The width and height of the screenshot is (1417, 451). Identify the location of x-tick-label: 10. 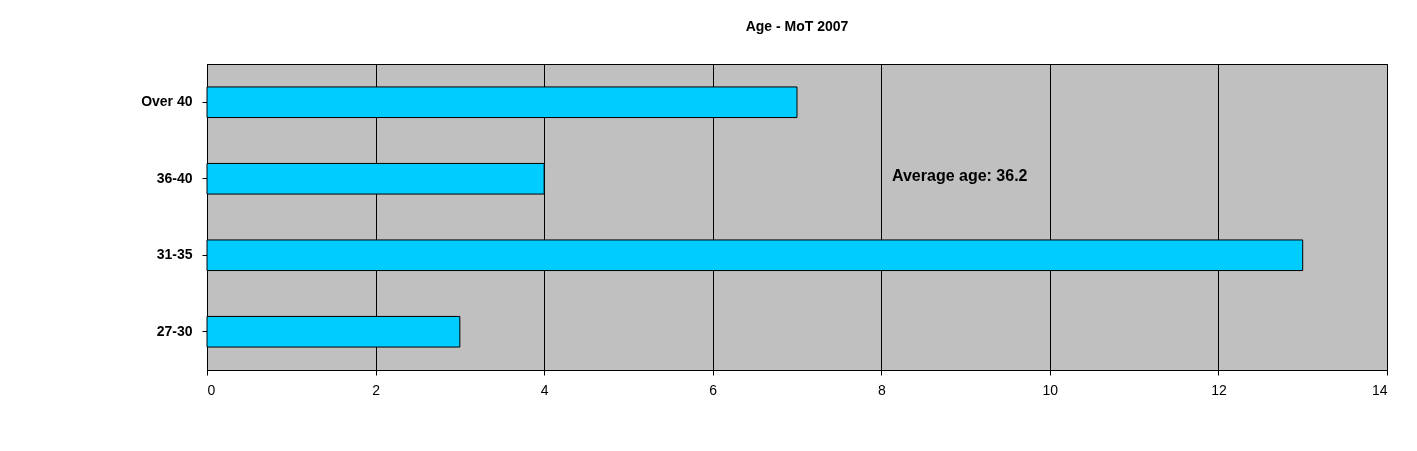
(1050, 389).